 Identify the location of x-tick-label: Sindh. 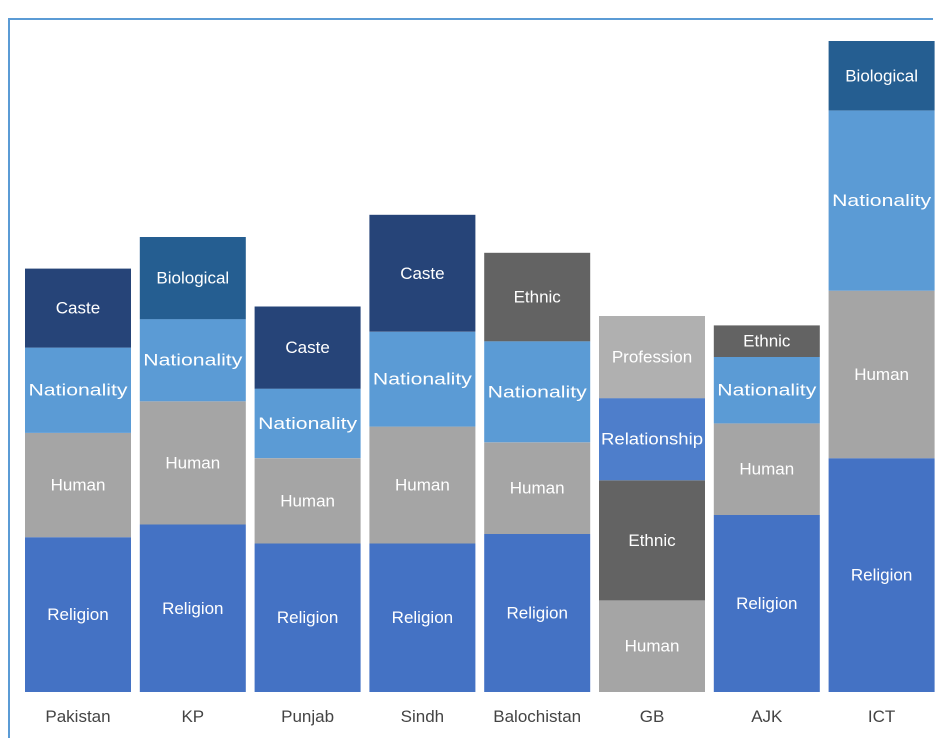
(422, 716).